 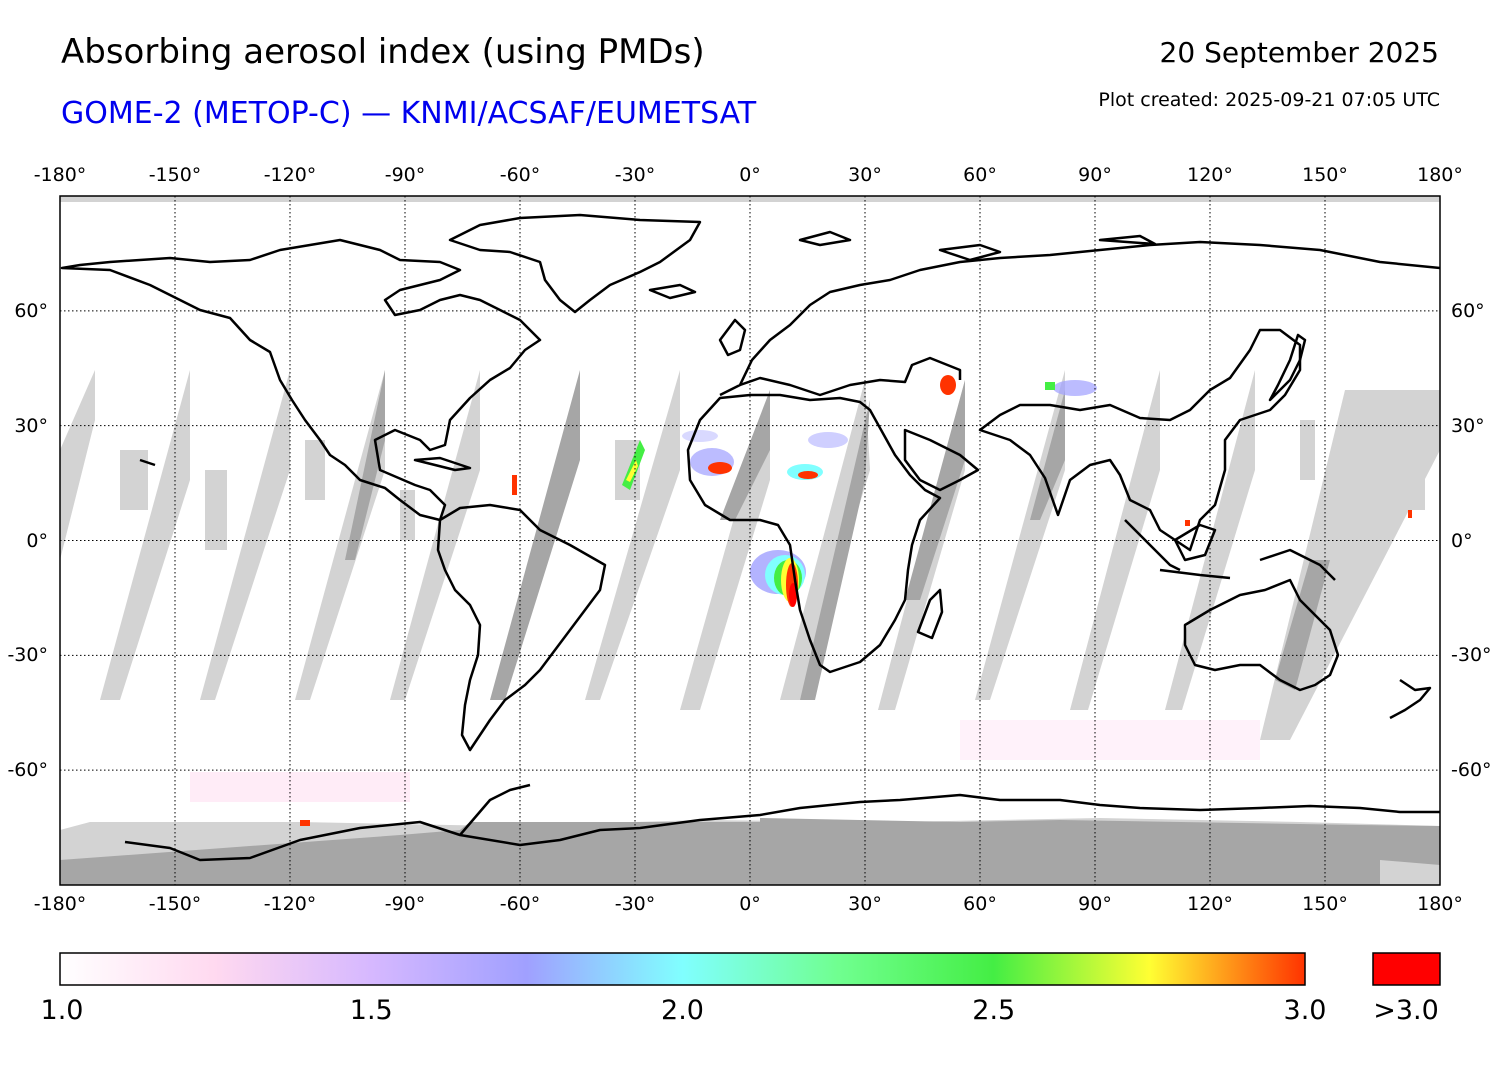 What do you see at coordinates (290, 904) in the screenshot?
I see `longitude-tick-label-bottom: -120°` at bounding box center [290, 904].